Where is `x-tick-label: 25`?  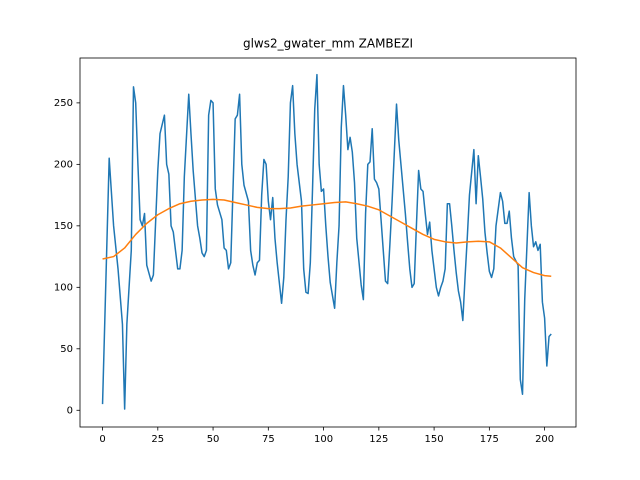
x-tick-label: 25 is located at coordinates (157, 439).